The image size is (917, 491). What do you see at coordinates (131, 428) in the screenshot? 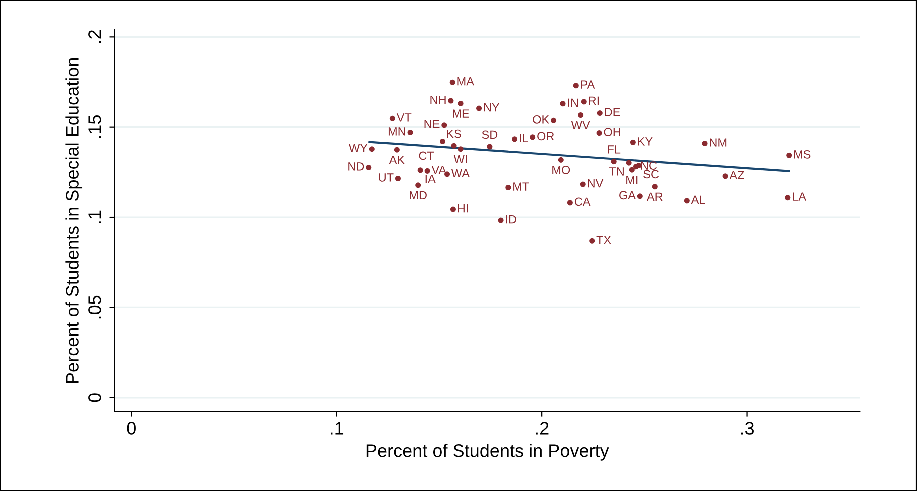
I see `x-tick-label: 0` at bounding box center [131, 428].